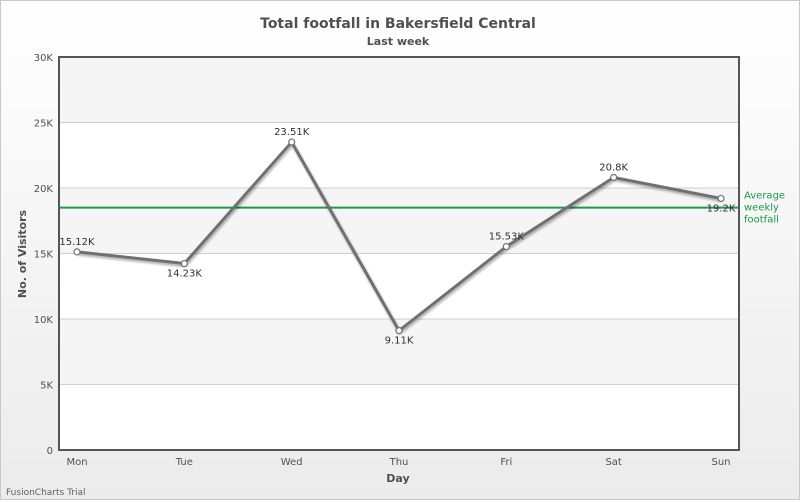 The width and height of the screenshot is (800, 503). What do you see at coordinates (764, 196) in the screenshot?
I see `trendline-label-line: Average` at bounding box center [764, 196].